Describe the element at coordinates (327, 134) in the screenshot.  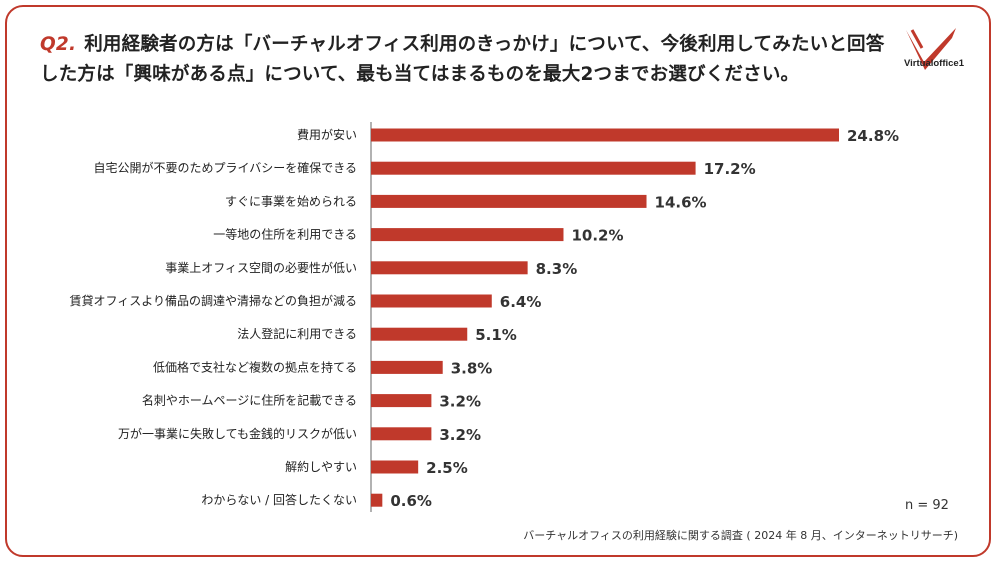
I see `category-label: 費用が安い` at that location.